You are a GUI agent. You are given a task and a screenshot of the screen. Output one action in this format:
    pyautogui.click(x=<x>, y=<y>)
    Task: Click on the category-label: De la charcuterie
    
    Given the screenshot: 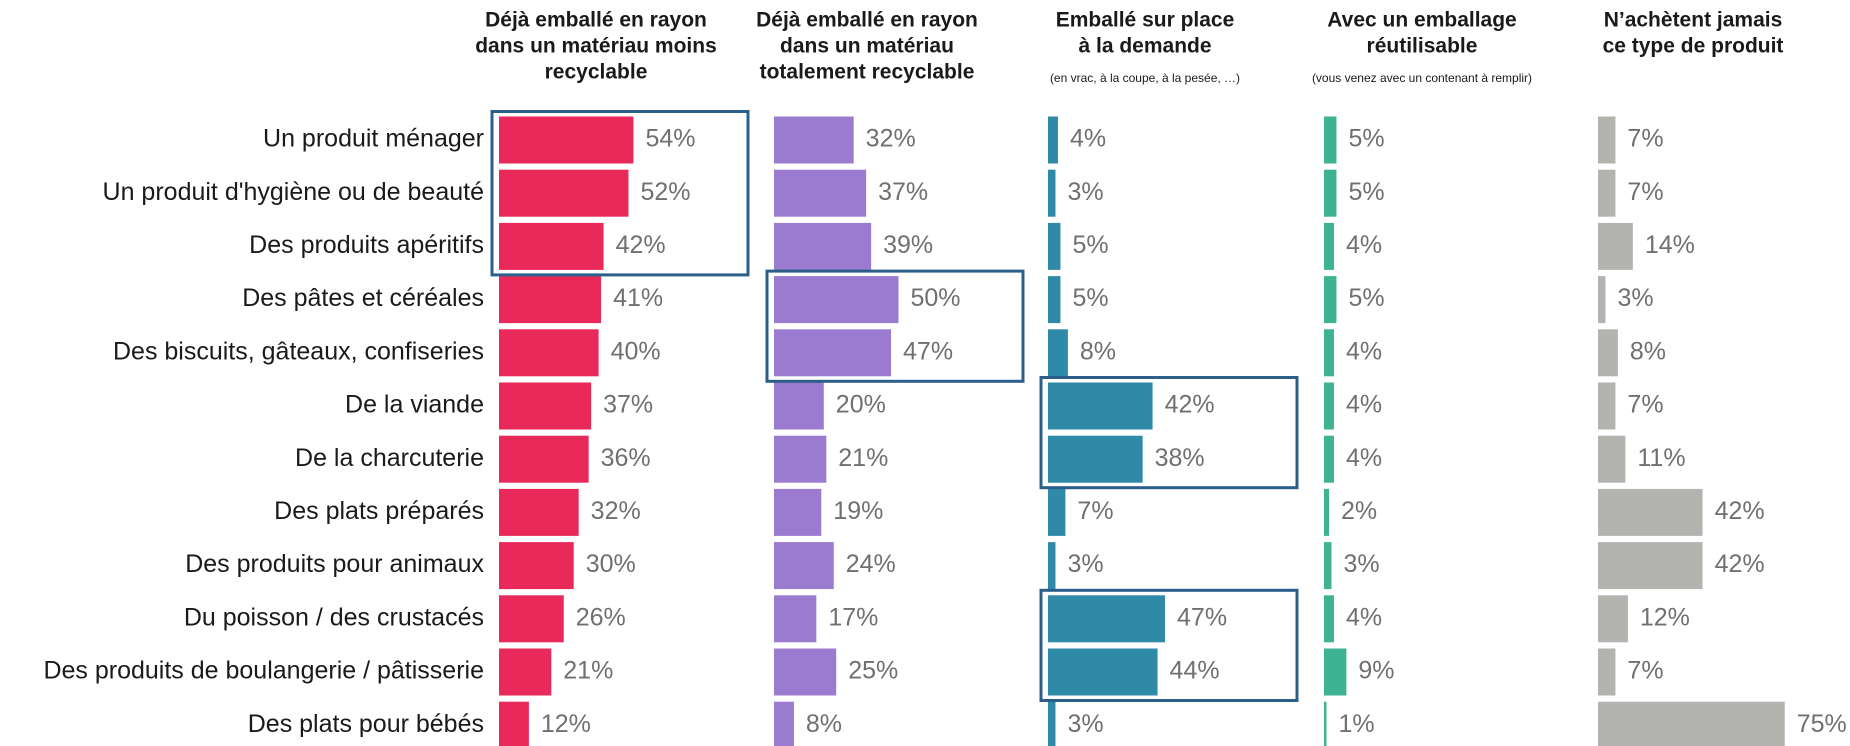 What is the action you would take?
    pyautogui.click(x=389, y=458)
    